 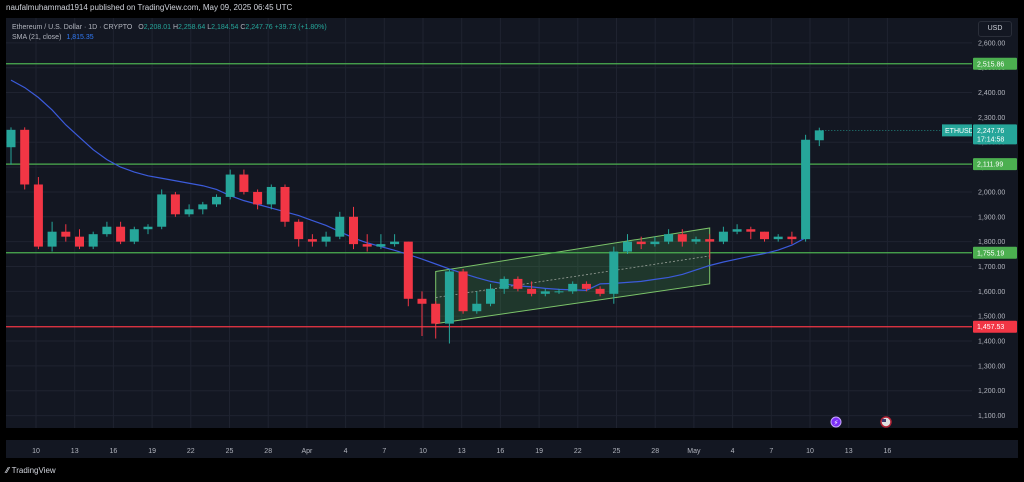 What do you see at coordinates (771, 451) in the screenshot?
I see `time-tick-label: 7` at bounding box center [771, 451].